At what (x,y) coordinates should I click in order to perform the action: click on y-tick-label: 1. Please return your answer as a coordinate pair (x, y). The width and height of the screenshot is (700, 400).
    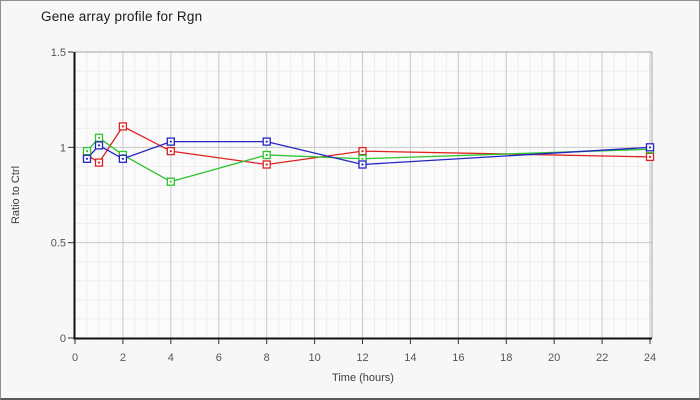
    Looking at the image, I should click on (63, 148).